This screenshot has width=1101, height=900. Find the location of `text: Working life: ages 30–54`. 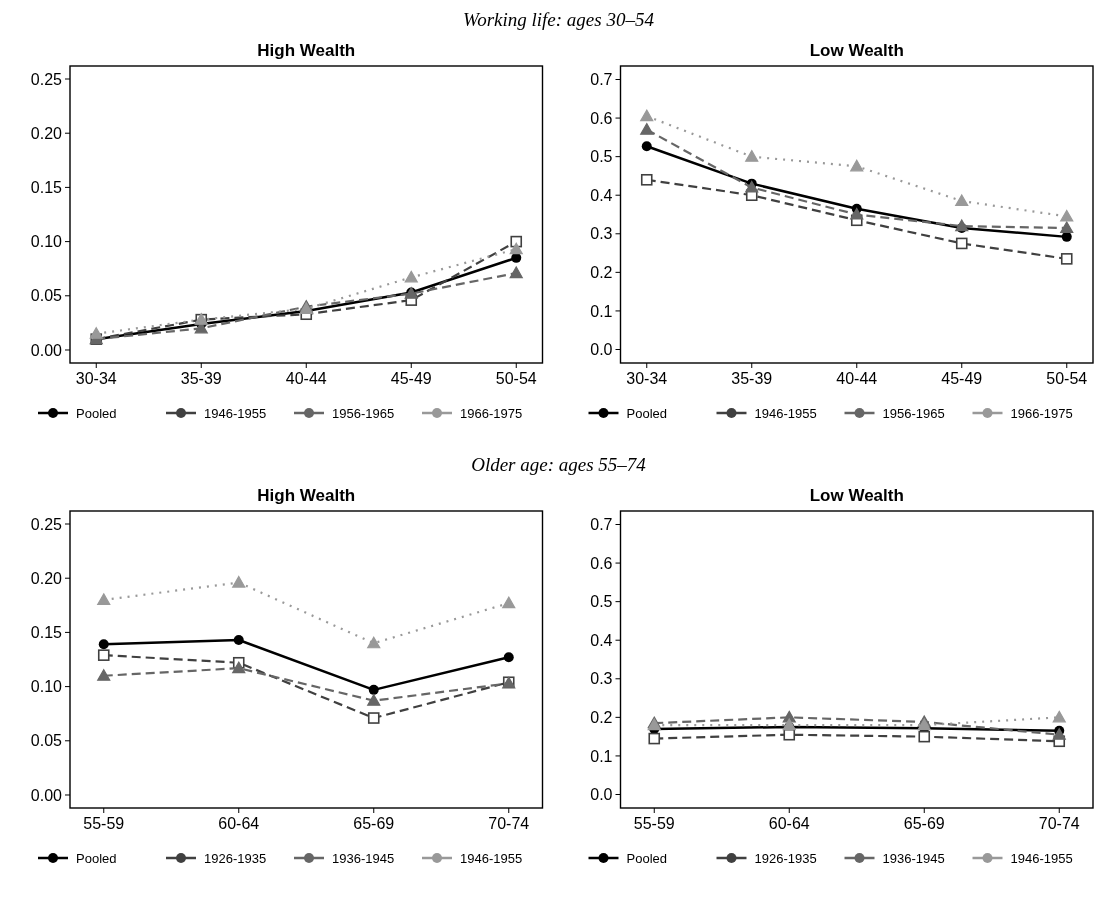

text: Working life: ages 30–54 is located at coordinates (559, 19).